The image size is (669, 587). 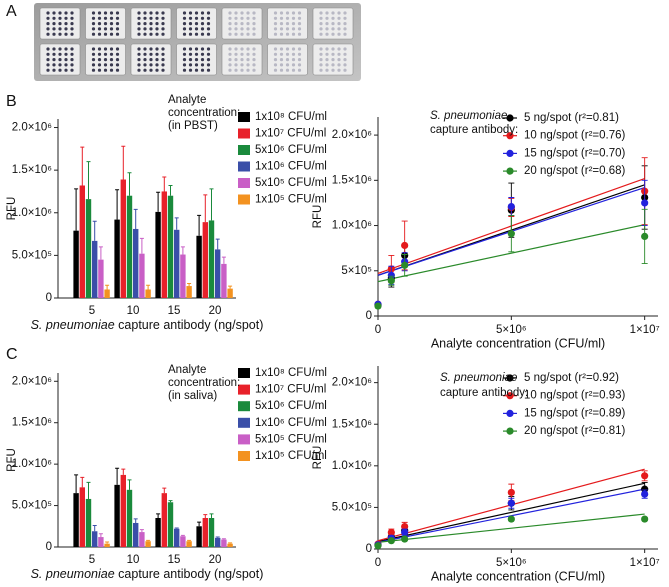 I want to click on legend-label: 10 ng/spot (r²=0.93), so click(x=574, y=396).